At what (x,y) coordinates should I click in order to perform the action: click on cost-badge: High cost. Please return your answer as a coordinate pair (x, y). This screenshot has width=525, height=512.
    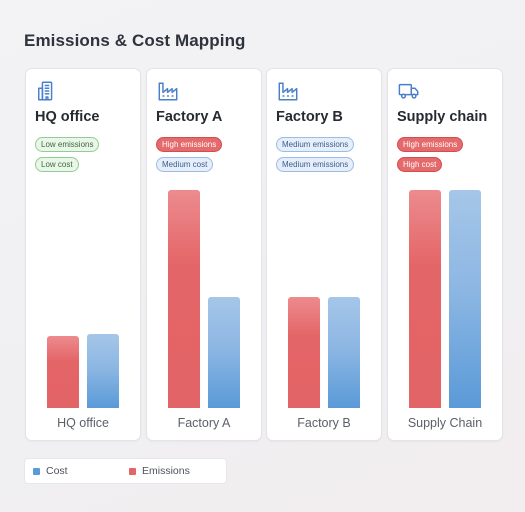
    Looking at the image, I should click on (420, 164).